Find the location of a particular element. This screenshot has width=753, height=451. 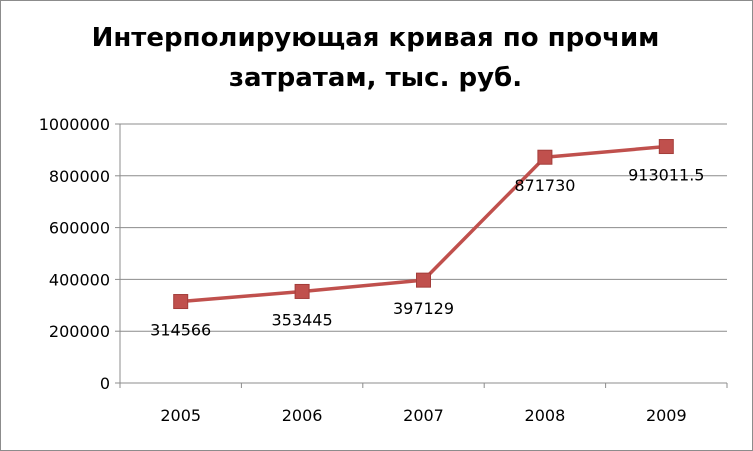

x-tick-label: 2007 is located at coordinates (423, 415).